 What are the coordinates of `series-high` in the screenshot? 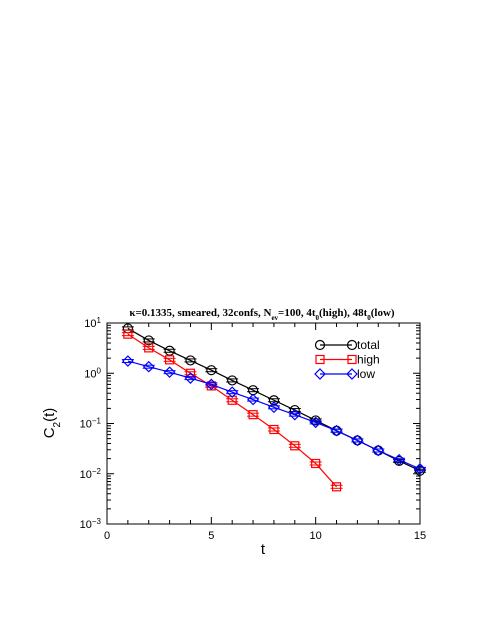 It's located at (232, 410).